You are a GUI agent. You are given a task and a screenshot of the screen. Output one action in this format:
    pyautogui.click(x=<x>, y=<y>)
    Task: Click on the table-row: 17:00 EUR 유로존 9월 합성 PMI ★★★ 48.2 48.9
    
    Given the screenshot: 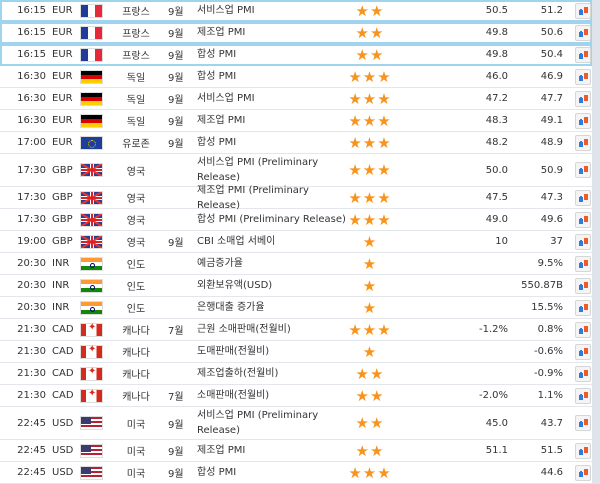 What is the action you would take?
    pyautogui.click(x=296, y=143)
    